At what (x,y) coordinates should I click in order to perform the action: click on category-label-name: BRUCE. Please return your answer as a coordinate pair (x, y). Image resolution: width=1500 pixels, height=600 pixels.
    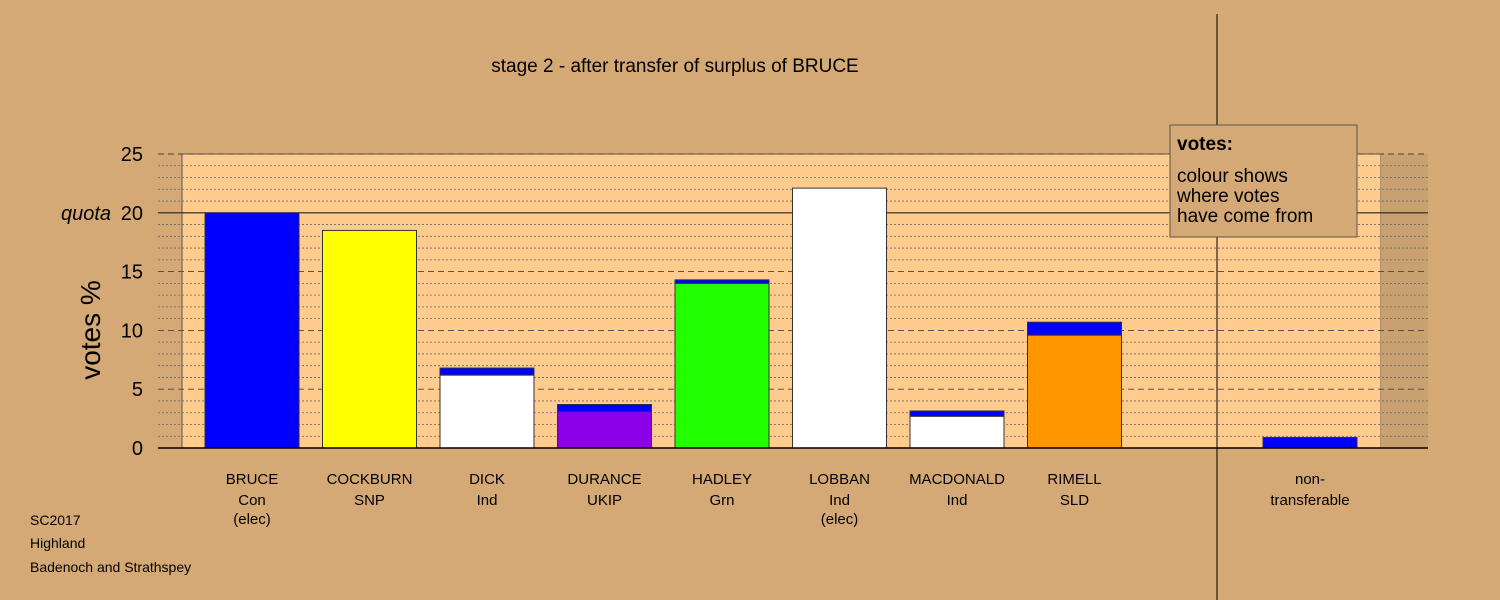
    Looking at the image, I should click on (252, 479).